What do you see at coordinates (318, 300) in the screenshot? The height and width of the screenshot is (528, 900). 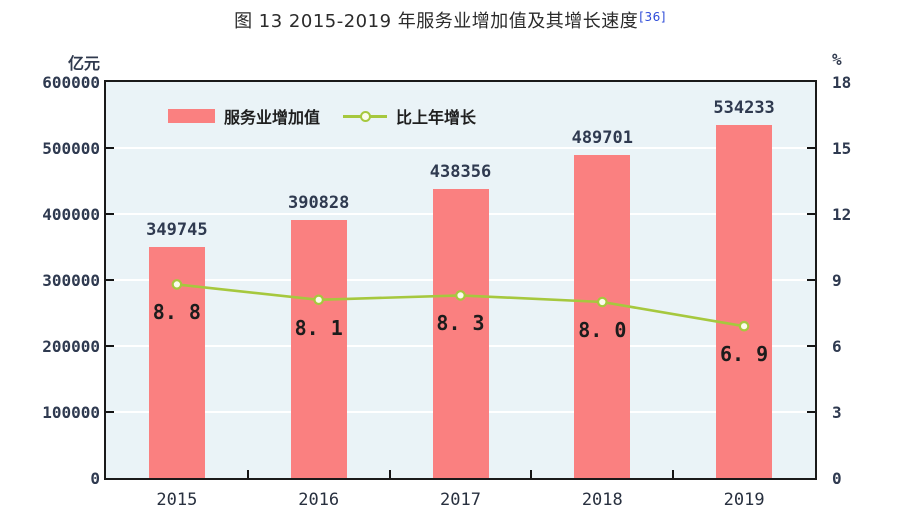 I see `growth-marker-2016` at bounding box center [318, 300].